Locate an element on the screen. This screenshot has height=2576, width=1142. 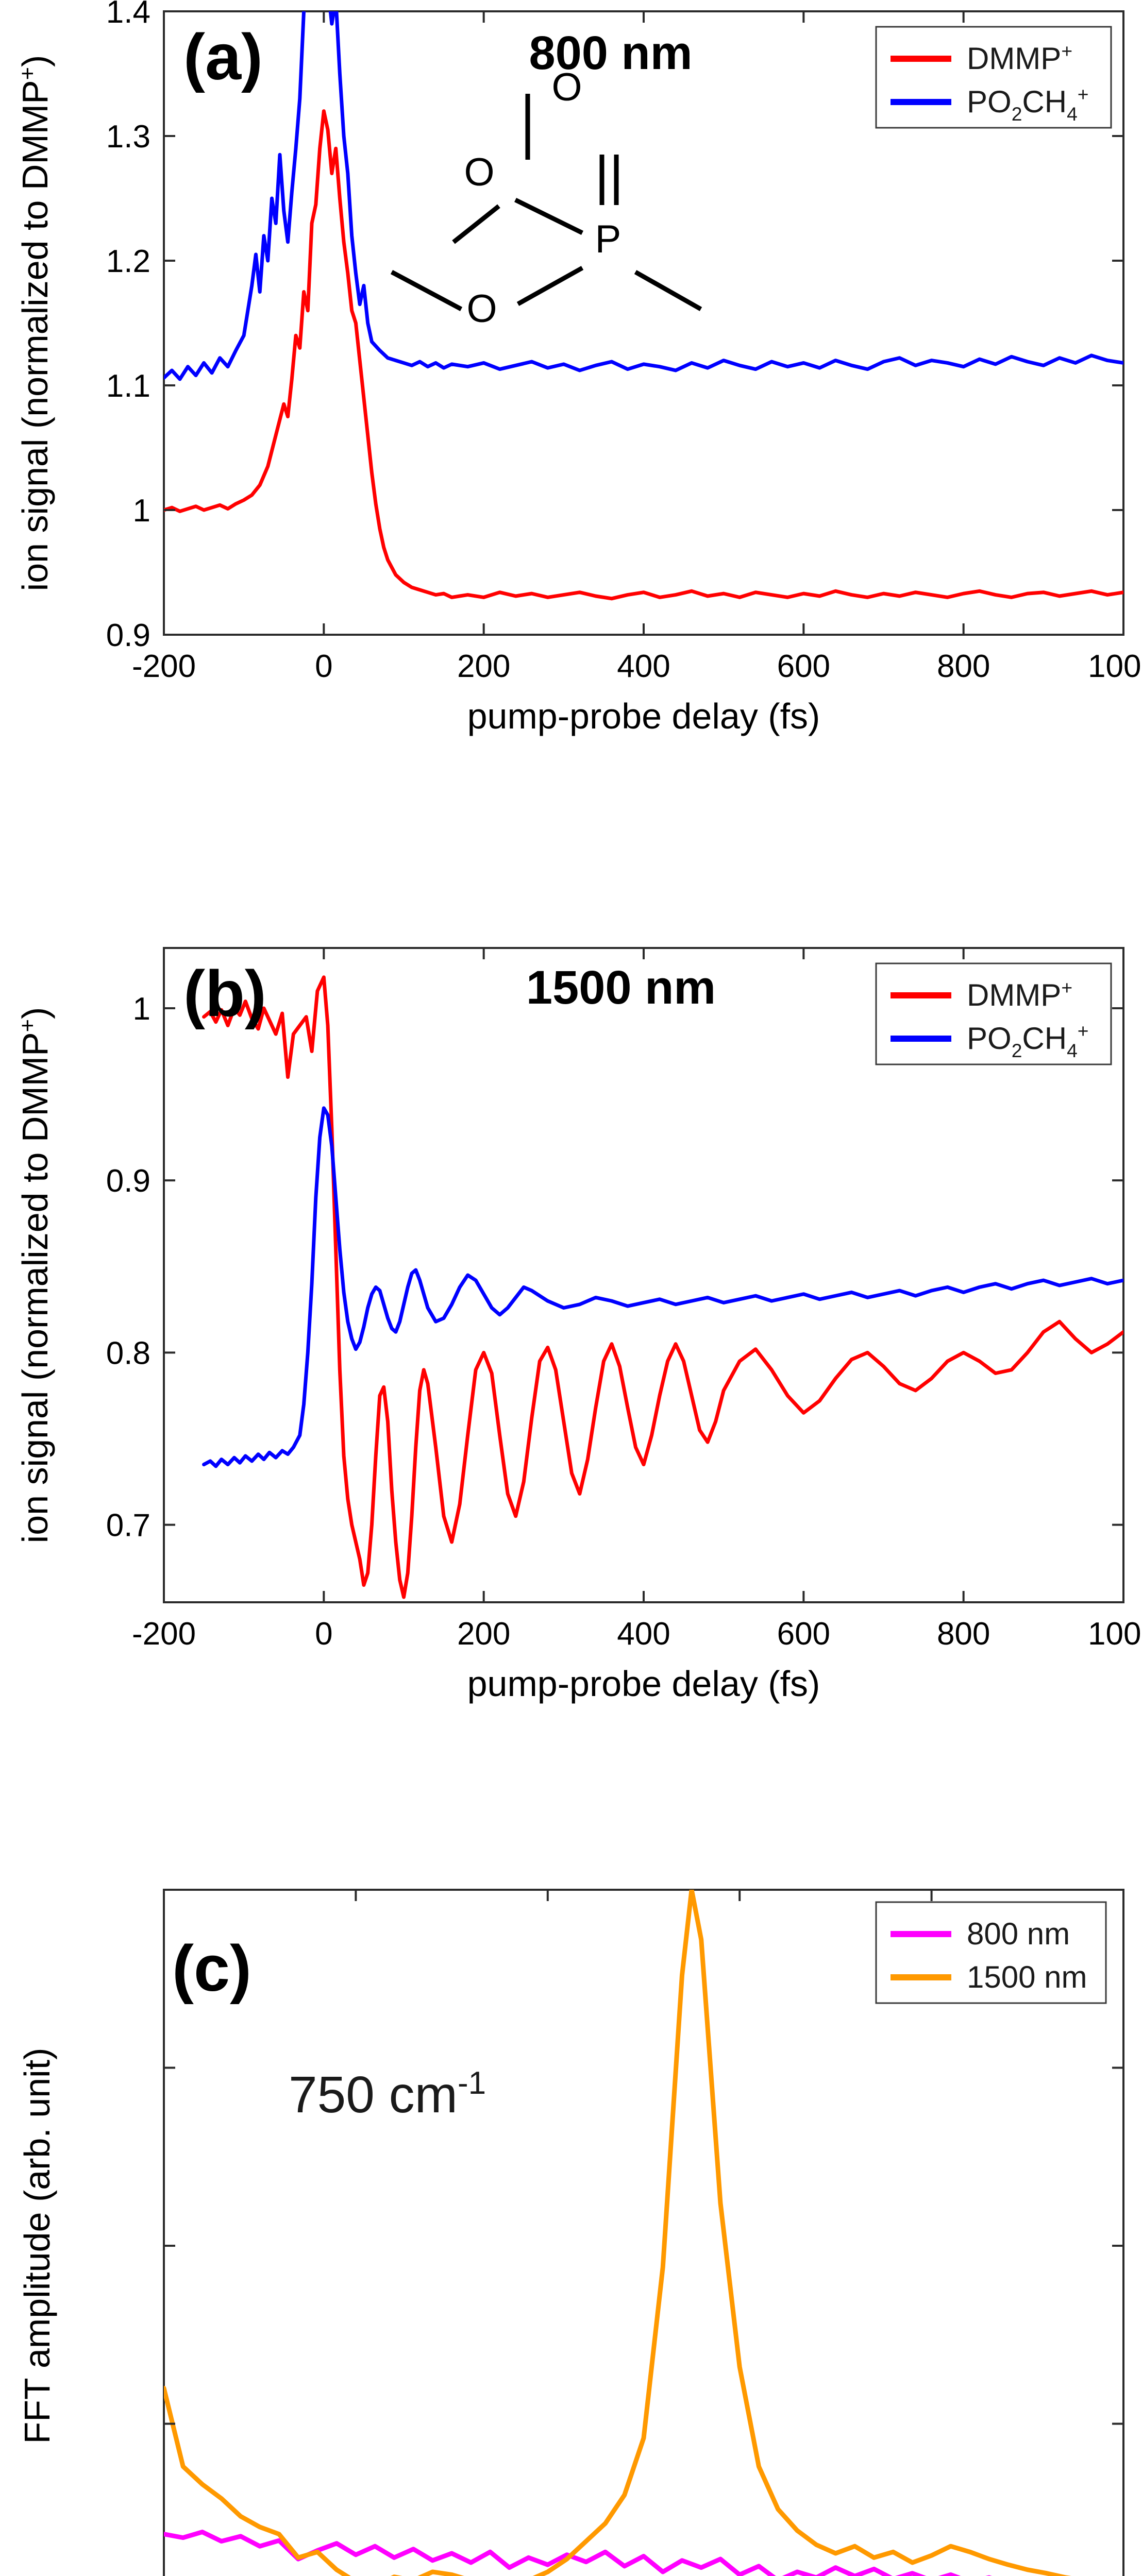
y-axis-title: FFT amplitude (arb. unit) is located at coordinates (37, 2246).